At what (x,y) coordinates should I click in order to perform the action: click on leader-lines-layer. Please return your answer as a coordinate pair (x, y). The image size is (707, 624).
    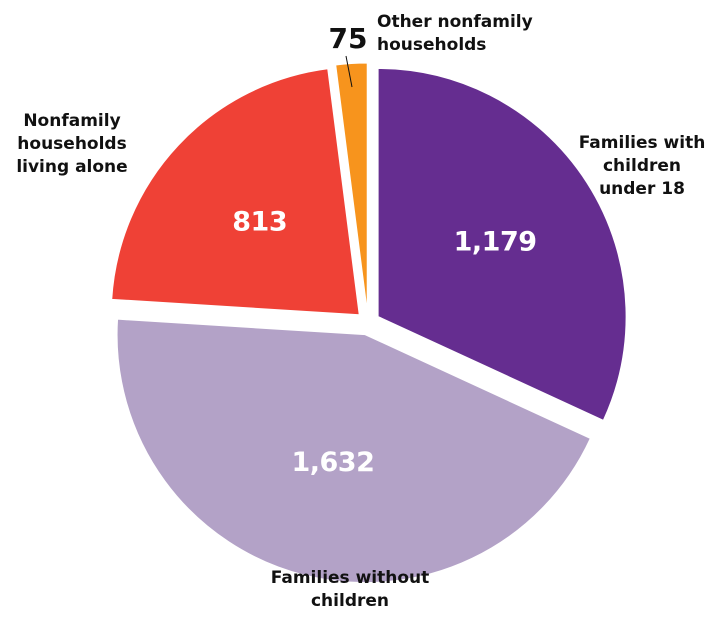
    Looking at the image, I should click on (349, 71).